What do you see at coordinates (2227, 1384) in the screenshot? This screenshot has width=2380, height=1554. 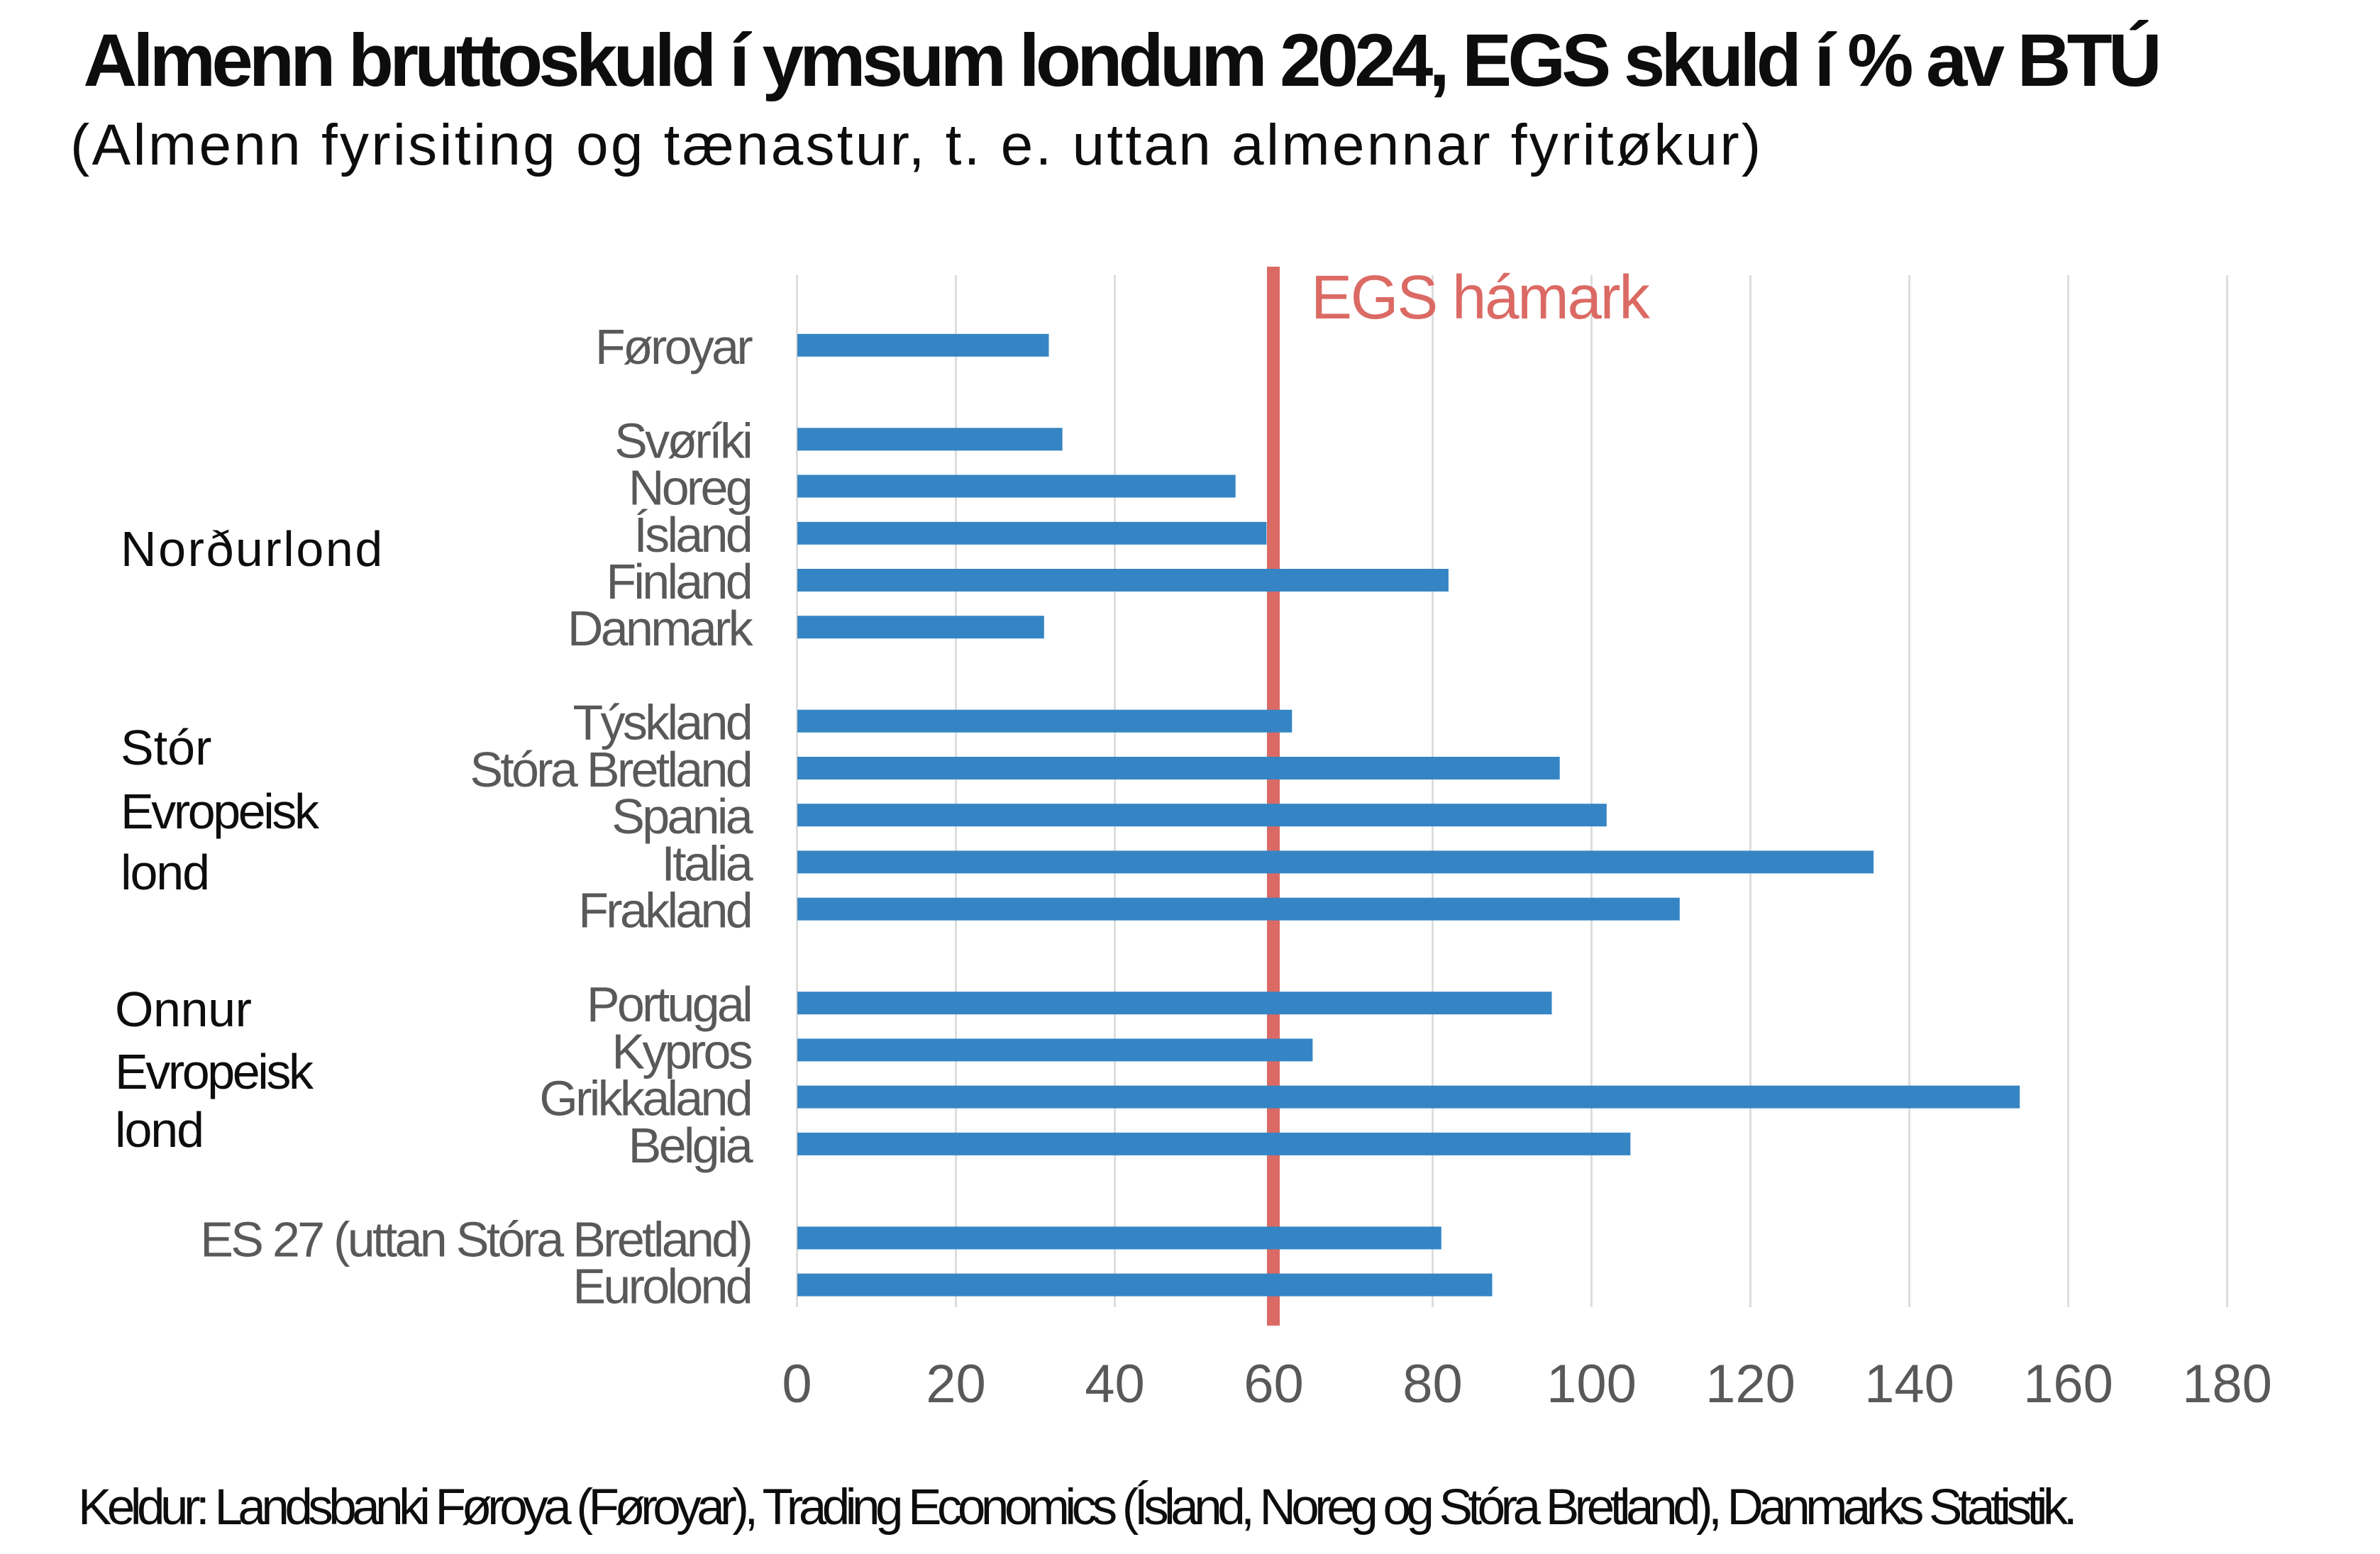 I see `svg-text: 180` at bounding box center [2227, 1384].